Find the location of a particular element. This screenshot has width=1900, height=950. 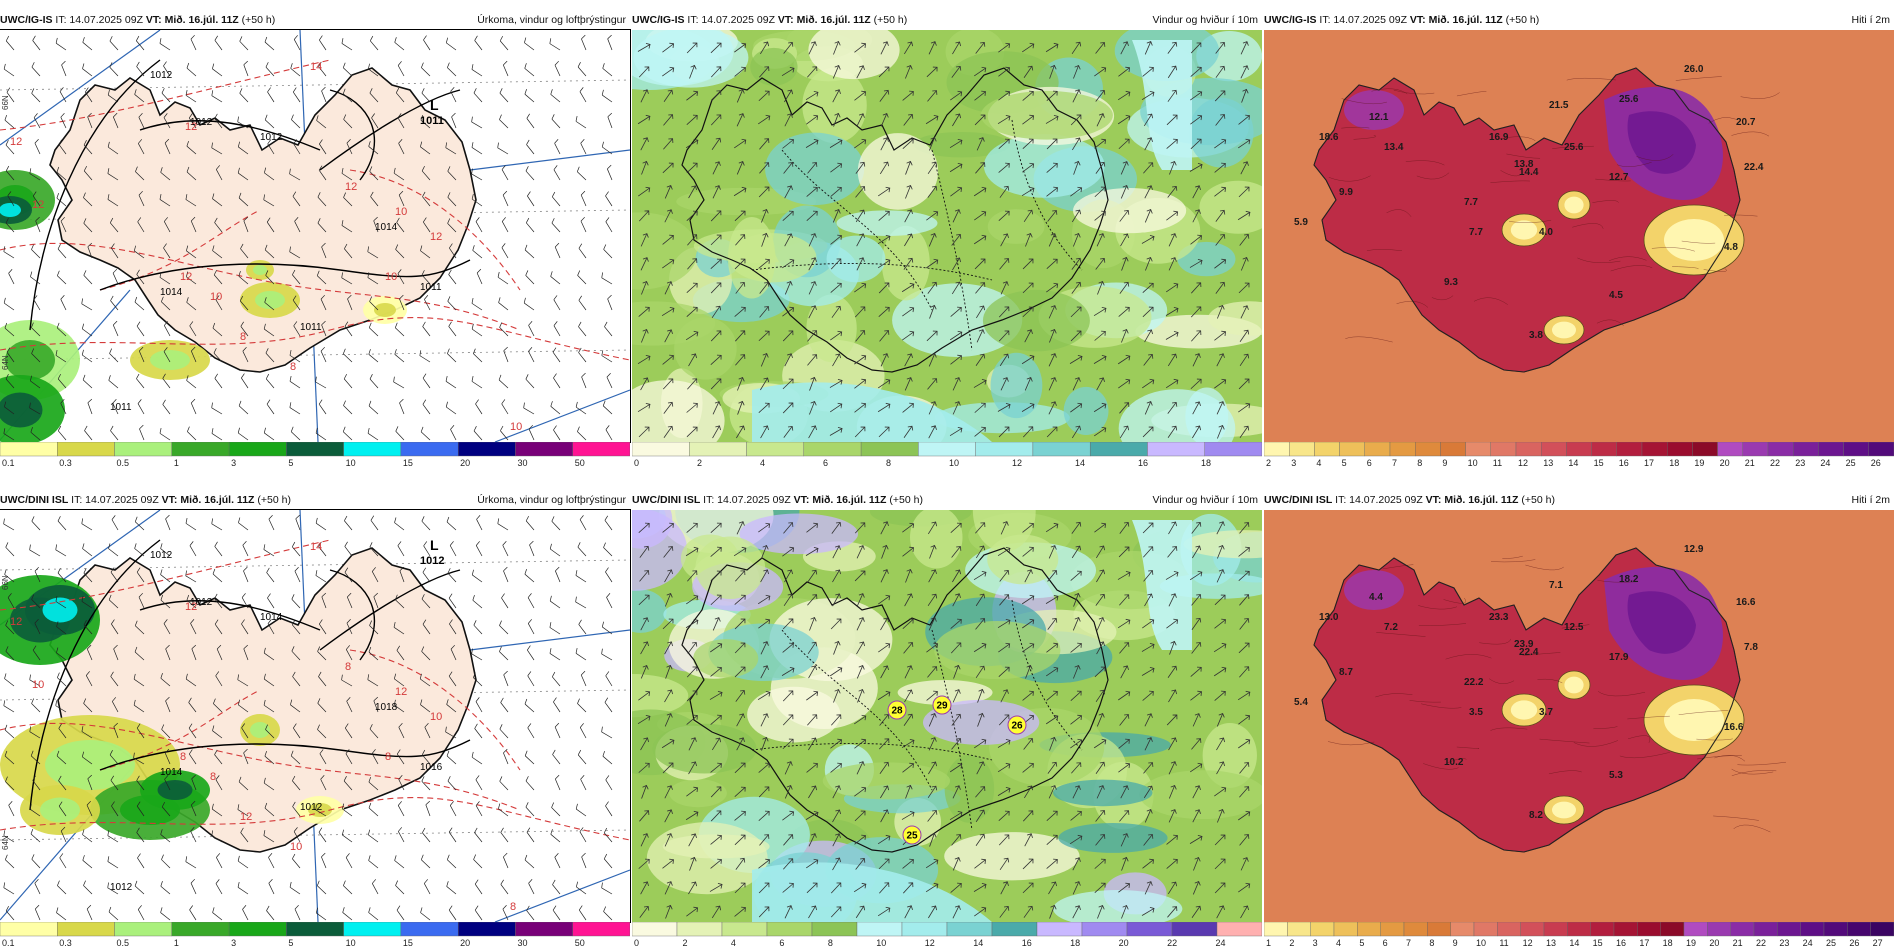

temp-value-label: 4.8 is located at coordinates (1731, 247).